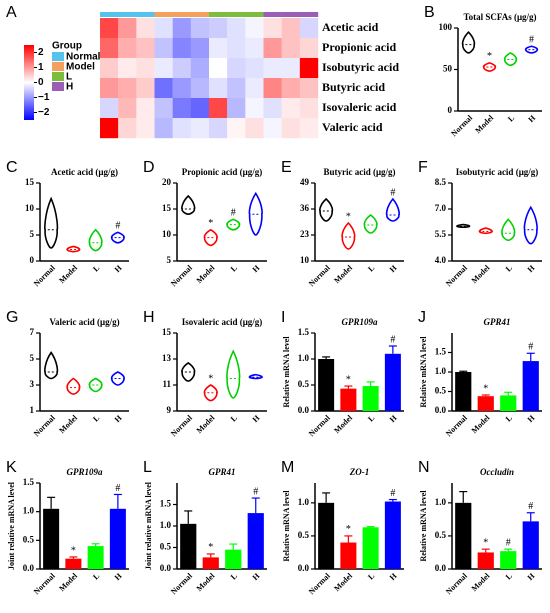 The height and width of the screenshot is (613, 550). What do you see at coordinates (80, 67) in the screenshot?
I see `legend-label: Model` at bounding box center [80, 67].